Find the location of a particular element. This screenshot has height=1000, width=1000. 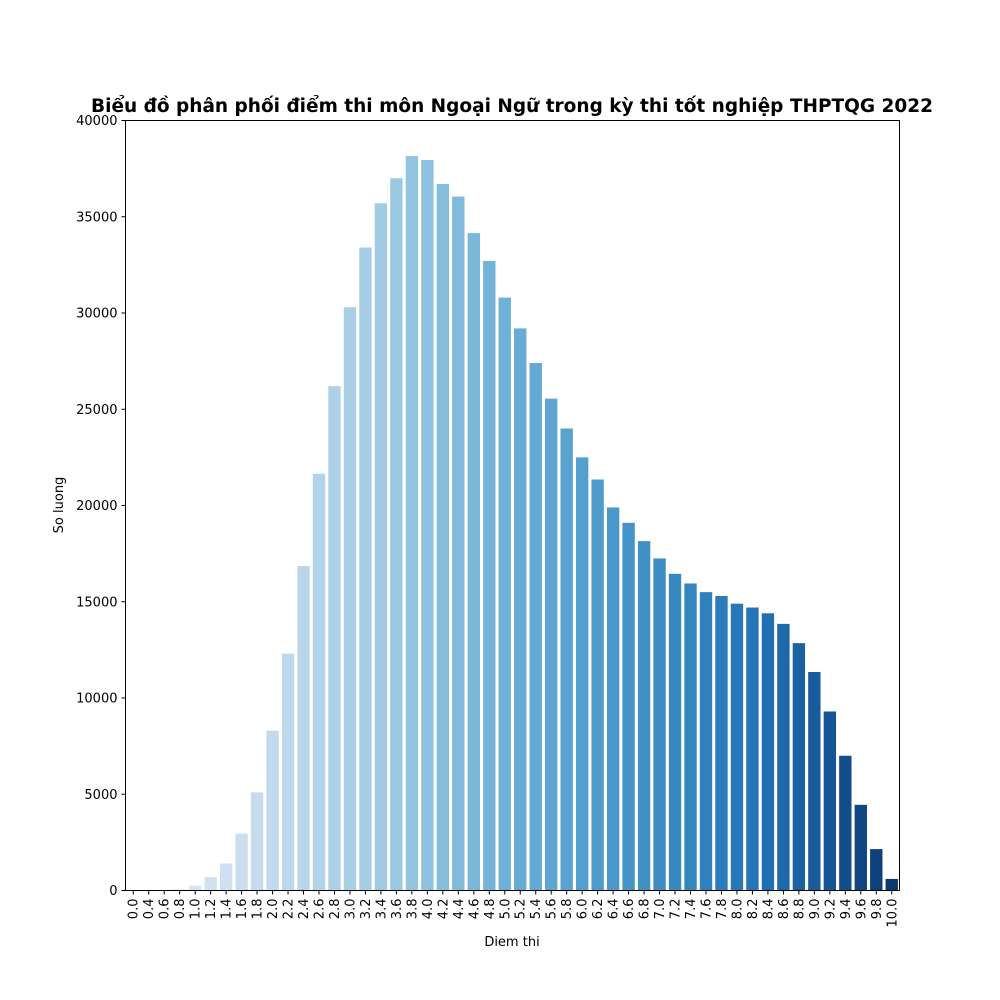

bar-2.8 is located at coordinates (334, 638).